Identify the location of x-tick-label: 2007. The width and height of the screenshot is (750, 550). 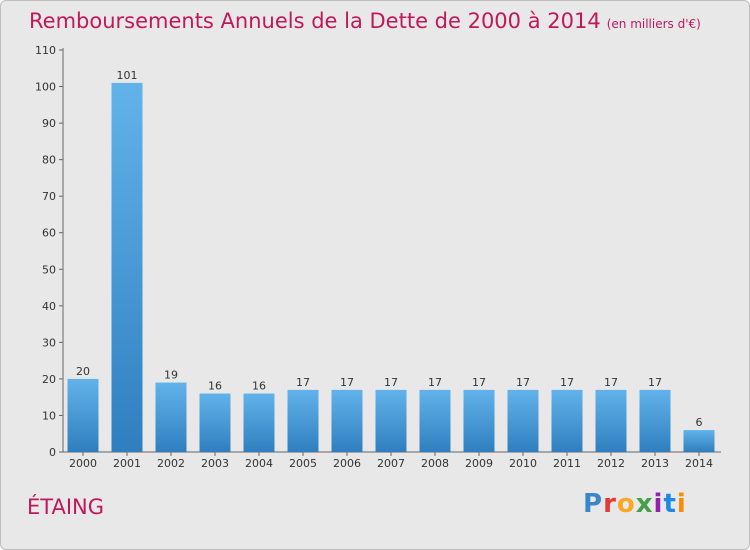
(391, 463).